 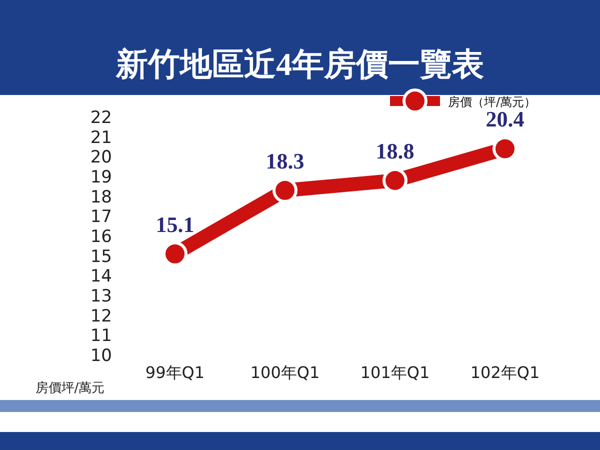 What do you see at coordinates (492, 102) in the screenshot?
I see `legend-label: 房價（坪/萬元）` at bounding box center [492, 102].